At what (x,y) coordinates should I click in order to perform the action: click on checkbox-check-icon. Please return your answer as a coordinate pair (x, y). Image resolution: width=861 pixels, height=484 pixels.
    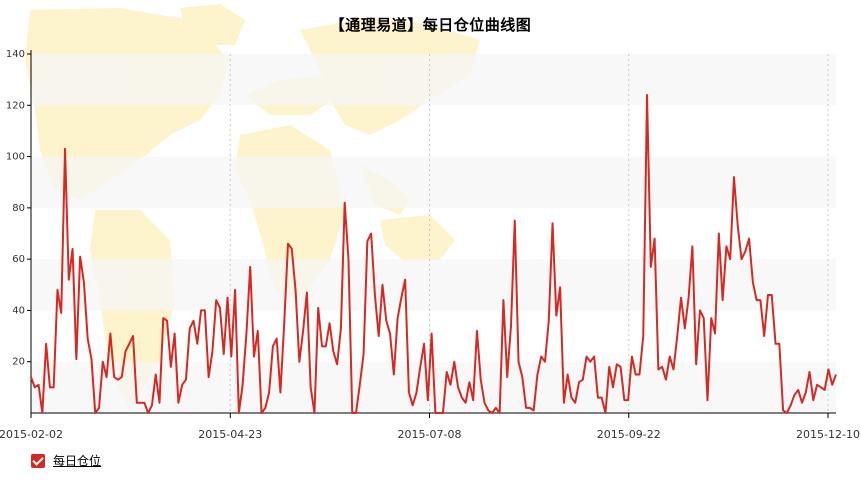
    Looking at the image, I should click on (38, 460).